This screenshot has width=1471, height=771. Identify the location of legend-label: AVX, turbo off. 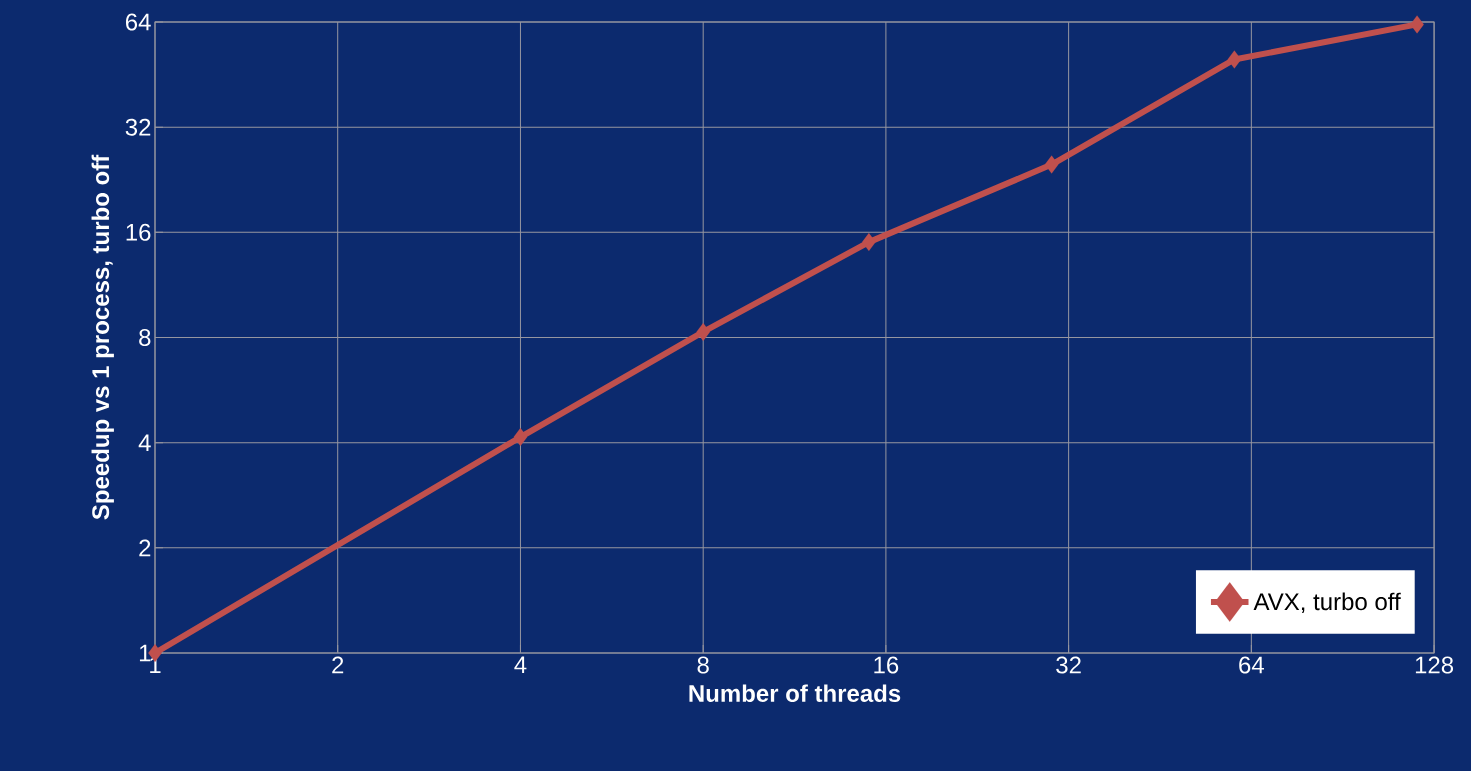
(1327, 603).